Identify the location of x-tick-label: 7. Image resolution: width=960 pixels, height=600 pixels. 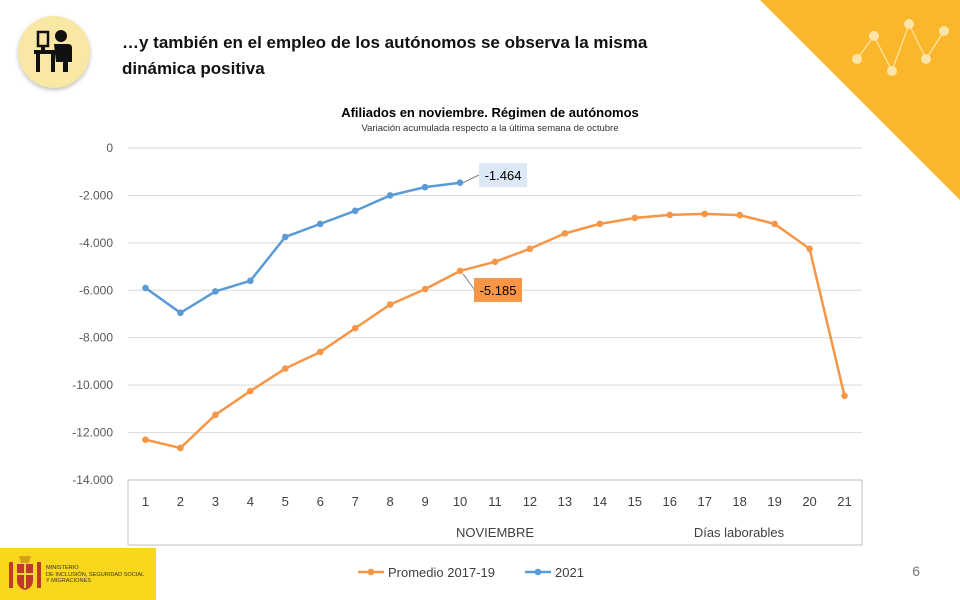
(355, 501).